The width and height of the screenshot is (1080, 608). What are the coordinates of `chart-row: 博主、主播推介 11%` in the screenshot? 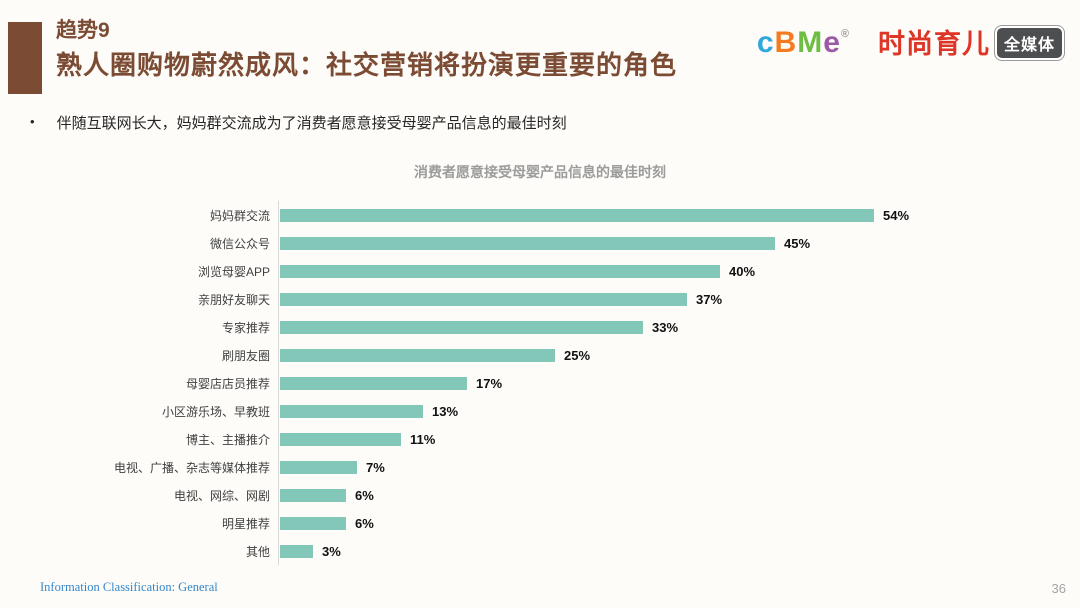 It's located at (540, 439).